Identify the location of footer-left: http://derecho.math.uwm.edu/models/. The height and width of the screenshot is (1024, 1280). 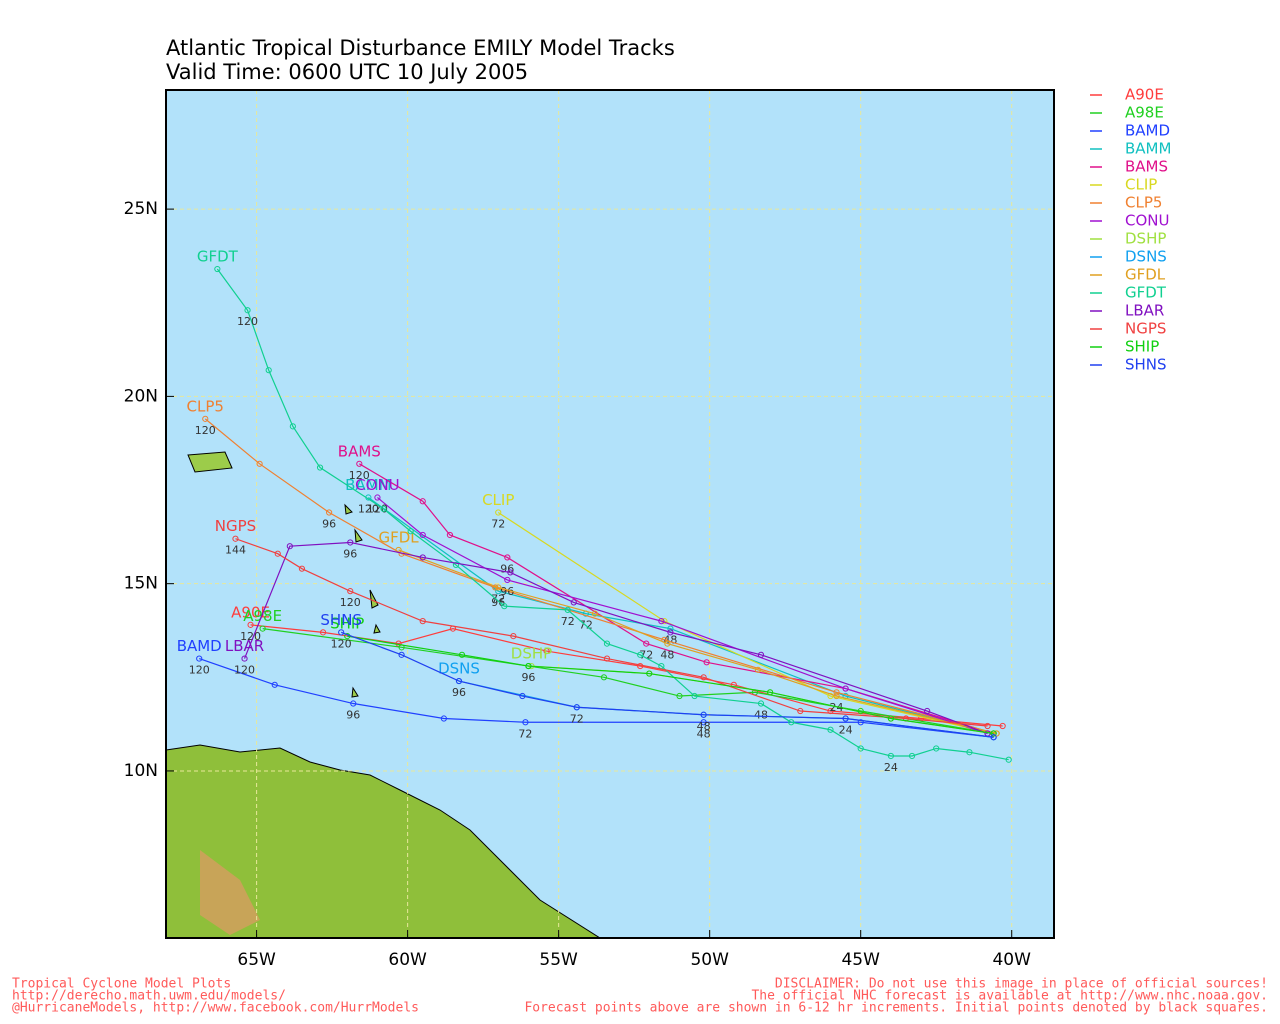
(149, 996).